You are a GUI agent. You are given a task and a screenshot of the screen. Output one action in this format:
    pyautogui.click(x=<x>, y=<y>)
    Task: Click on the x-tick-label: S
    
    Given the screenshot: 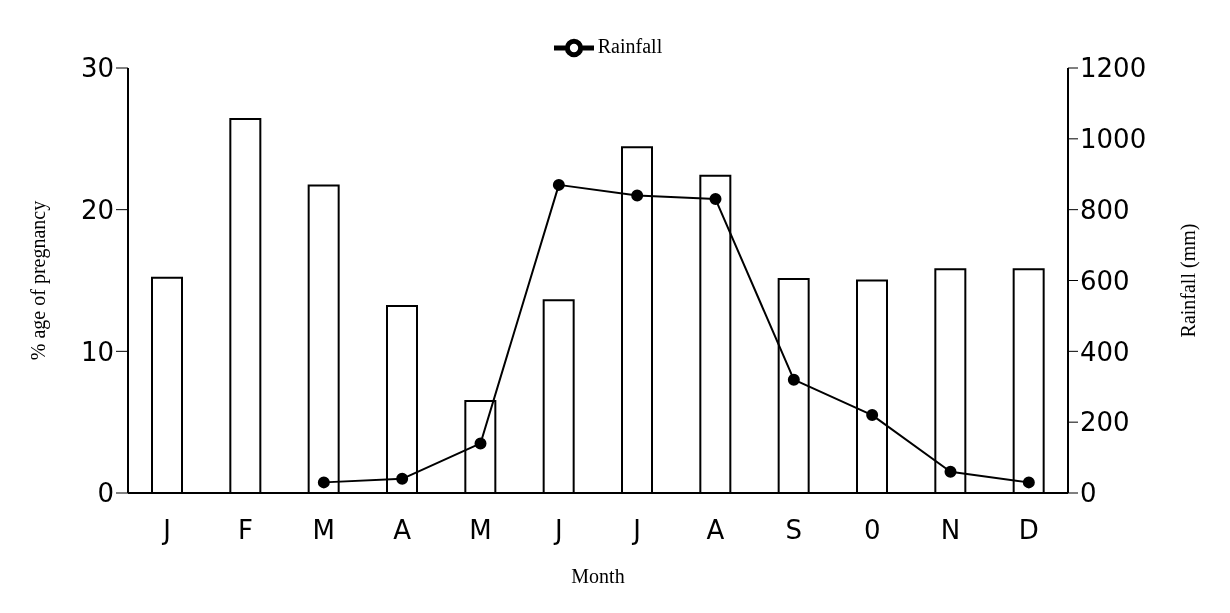 What is the action you would take?
    pyautogui.click(x=794, y=530)
    